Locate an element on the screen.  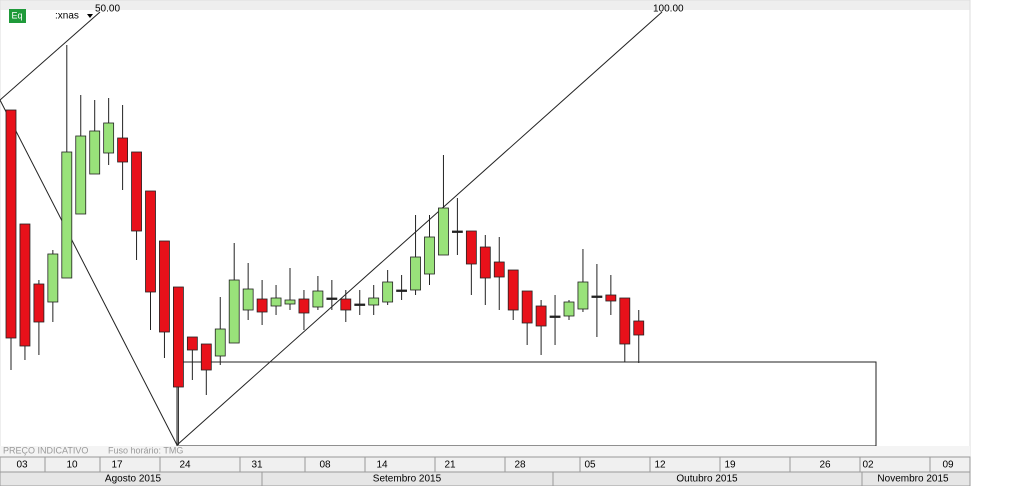
week-label: 19 is located at coordinates (730, 465).